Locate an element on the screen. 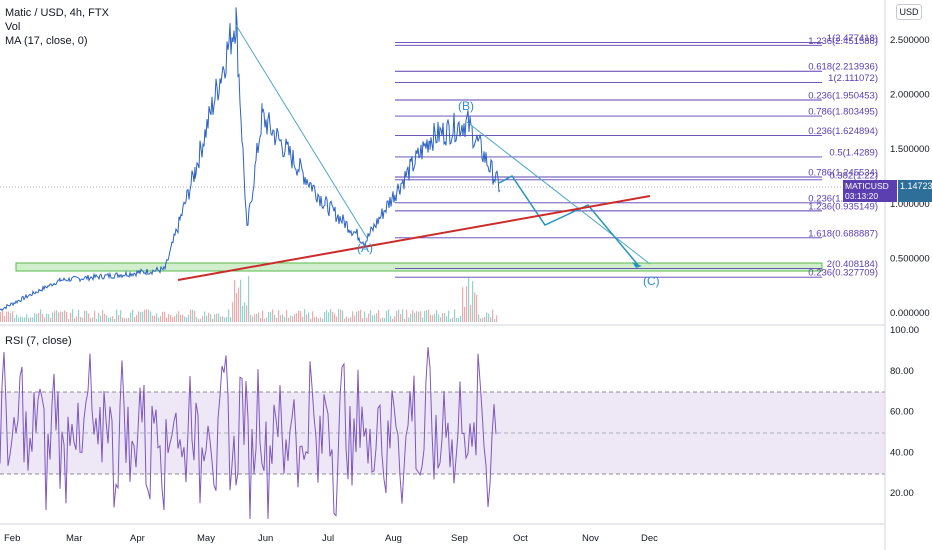  fib-level-label: 1(2.477418) is located at coordinates (852, 38).